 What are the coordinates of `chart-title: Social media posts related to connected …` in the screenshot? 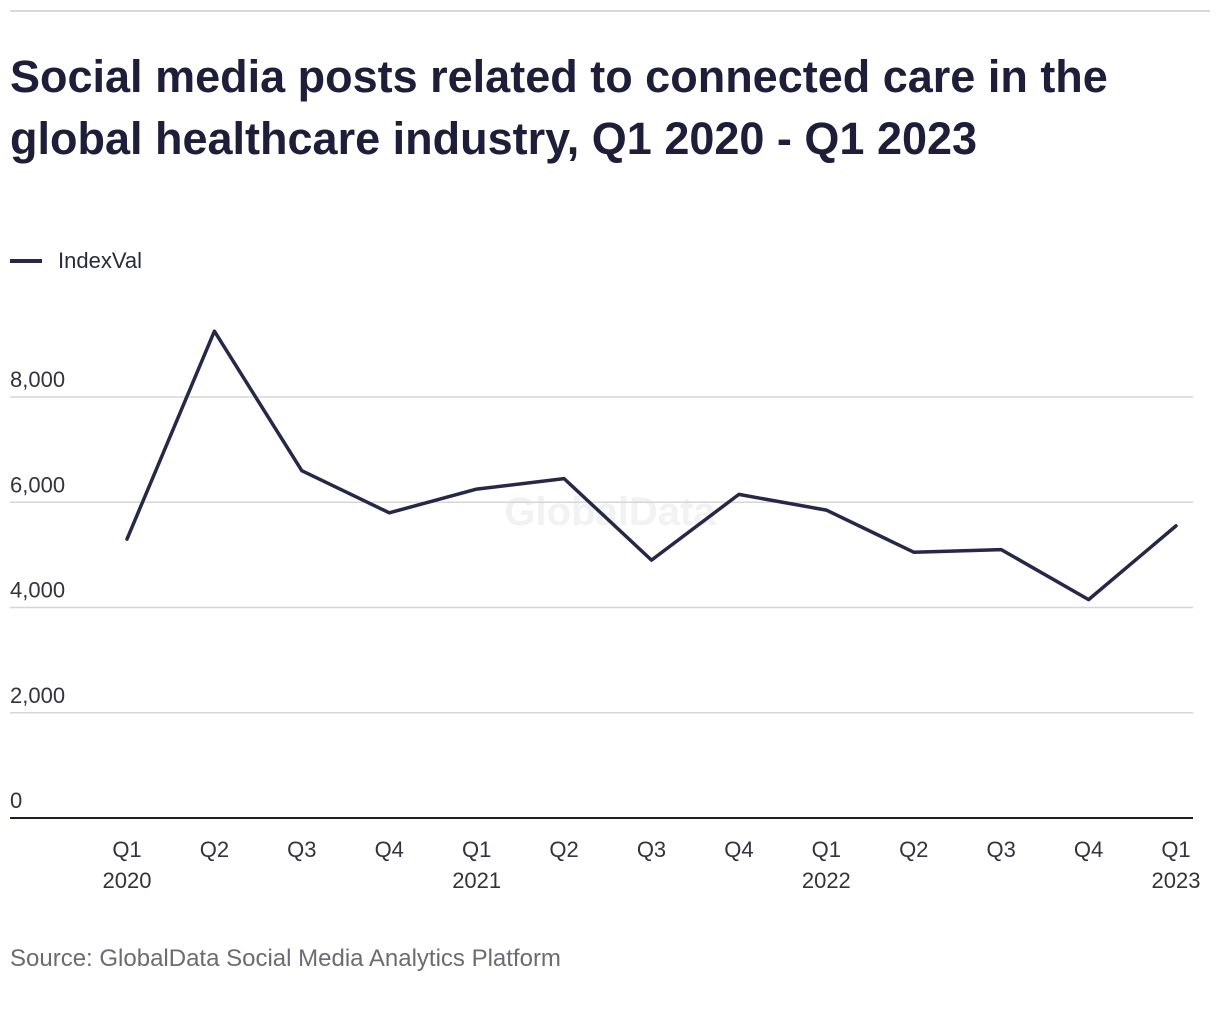 It's located at (559, 107).